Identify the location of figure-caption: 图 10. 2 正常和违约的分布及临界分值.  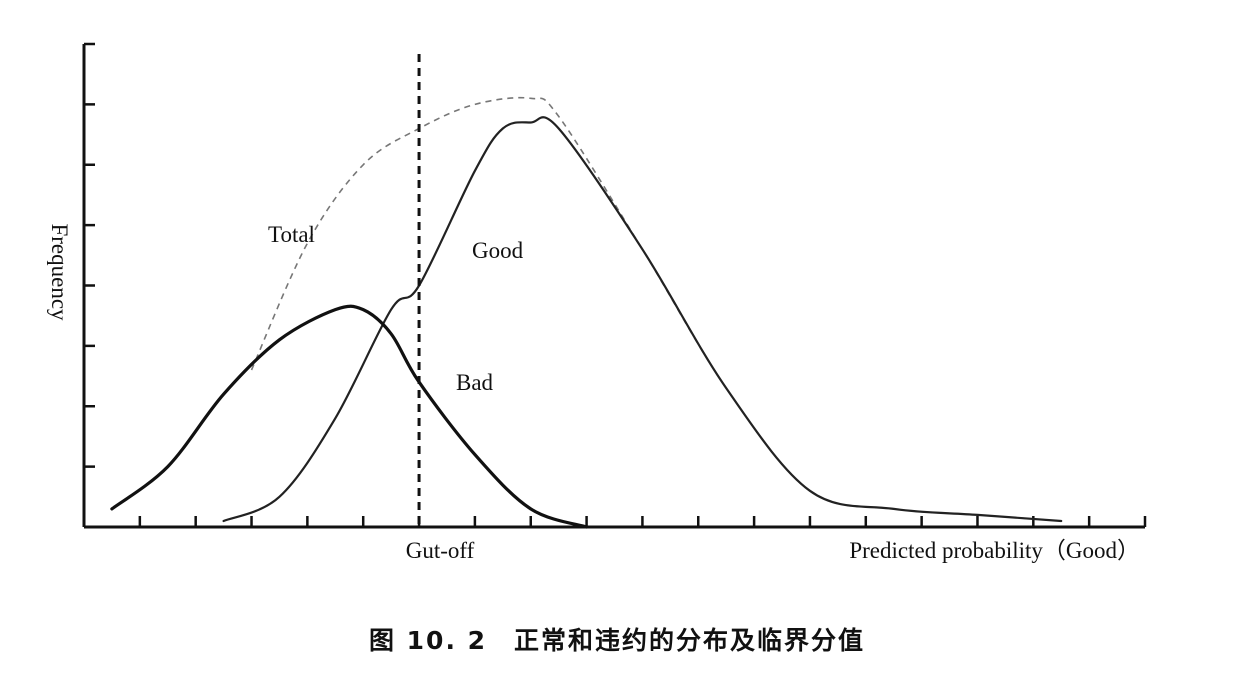
(617, 640).